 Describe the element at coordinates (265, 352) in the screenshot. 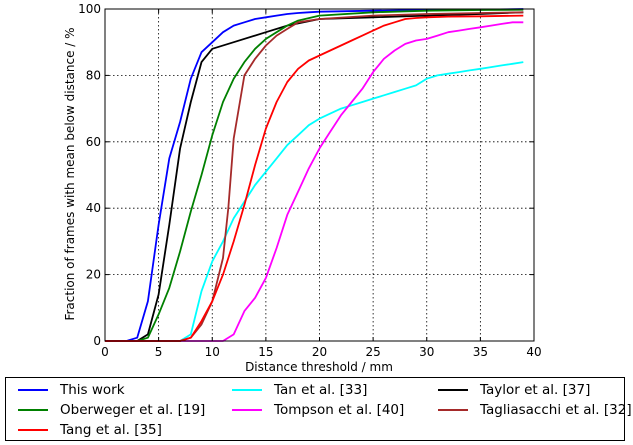

I see `x-tick-label: 15` at that location.